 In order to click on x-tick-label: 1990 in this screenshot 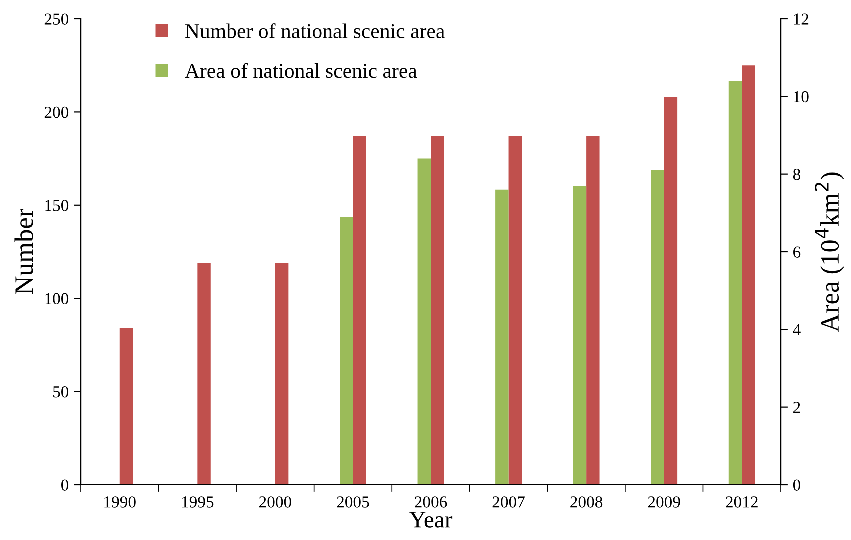, I will do `click(120, 502)`.